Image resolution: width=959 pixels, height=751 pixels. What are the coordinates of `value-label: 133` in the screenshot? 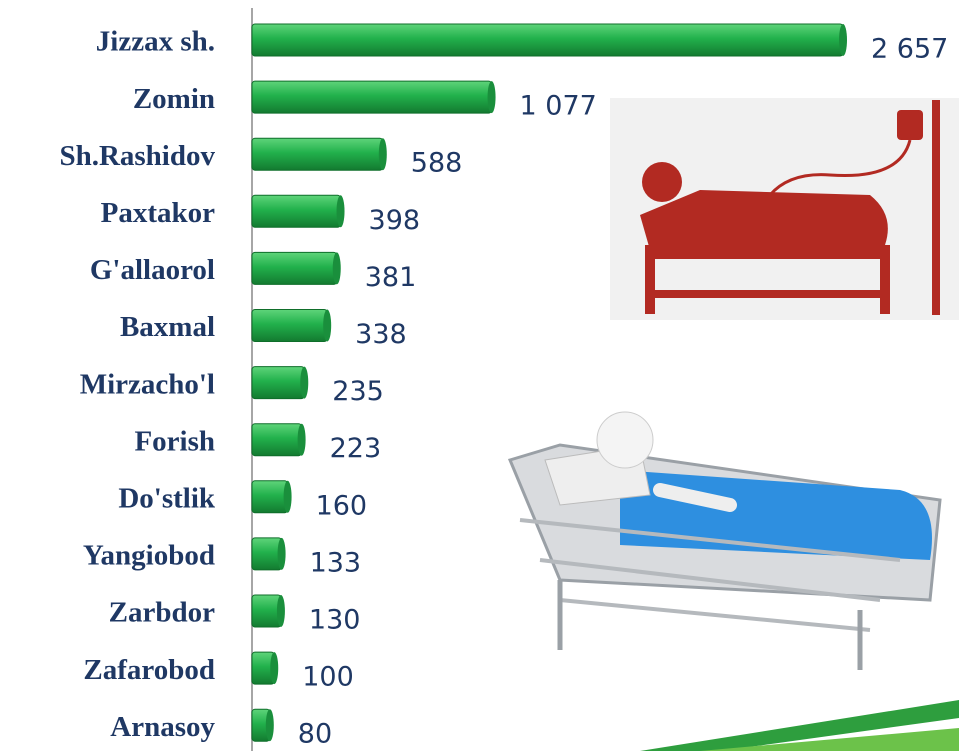 It's located at (336, 562).